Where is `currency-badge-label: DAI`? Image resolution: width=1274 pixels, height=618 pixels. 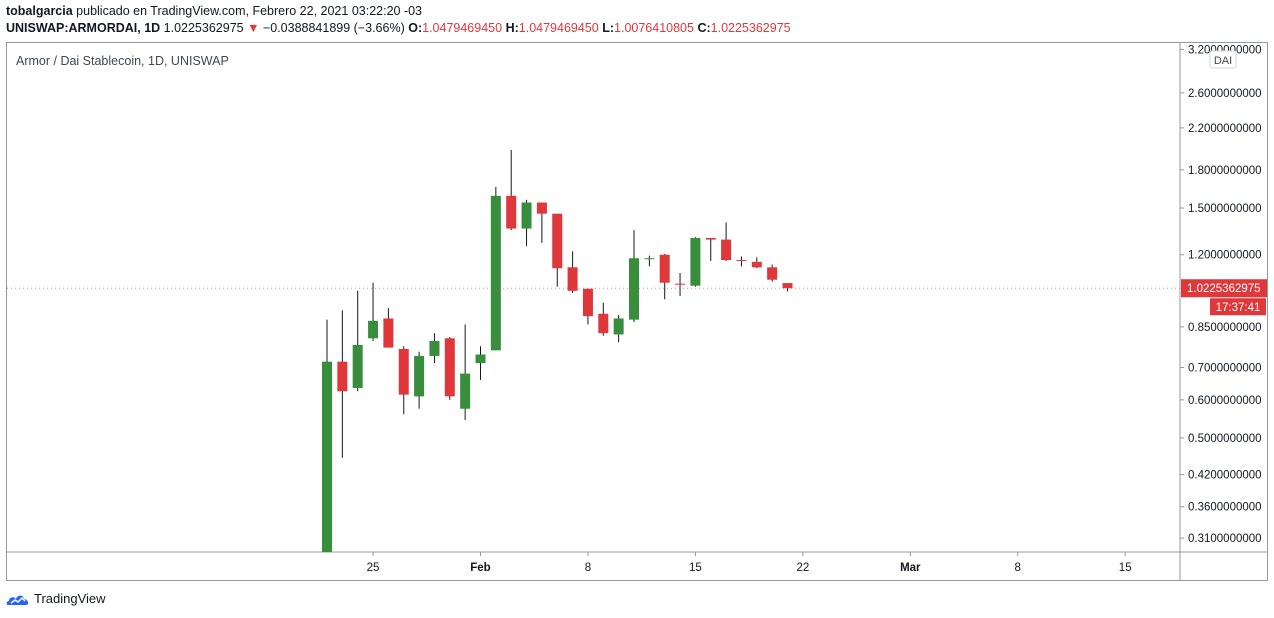 currency-badge-label: DAI is located at coordinates (1223, 61).